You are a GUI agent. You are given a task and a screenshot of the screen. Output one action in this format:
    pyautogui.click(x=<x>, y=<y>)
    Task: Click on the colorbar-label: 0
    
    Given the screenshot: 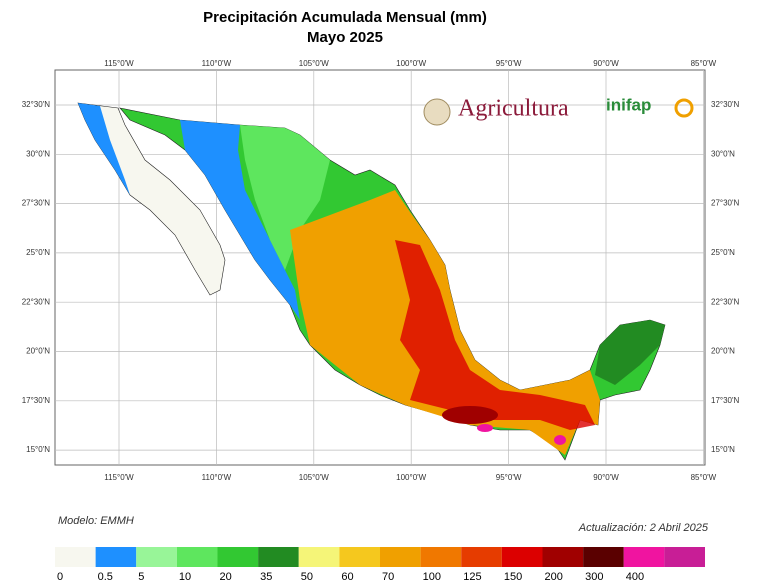 What is the action you would take?
    pyautogui.click(x=60, y=577)
    